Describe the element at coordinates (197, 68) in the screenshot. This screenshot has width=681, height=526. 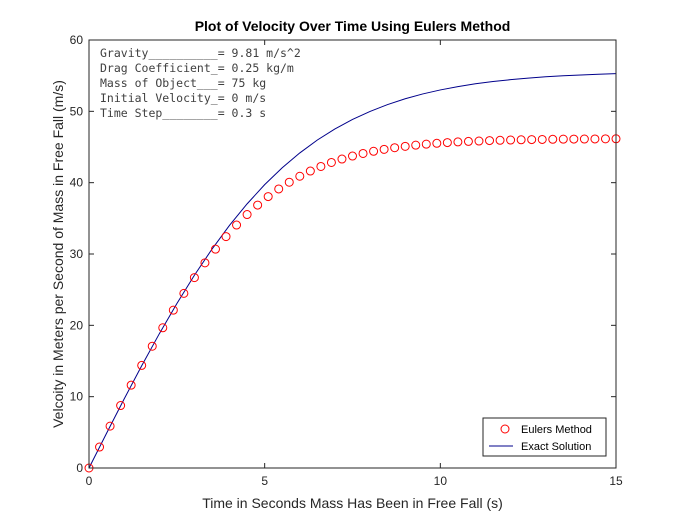
I see `annotation-drag-coefficient: Drag Coefficient_= 0.25 kg/m` at that location.